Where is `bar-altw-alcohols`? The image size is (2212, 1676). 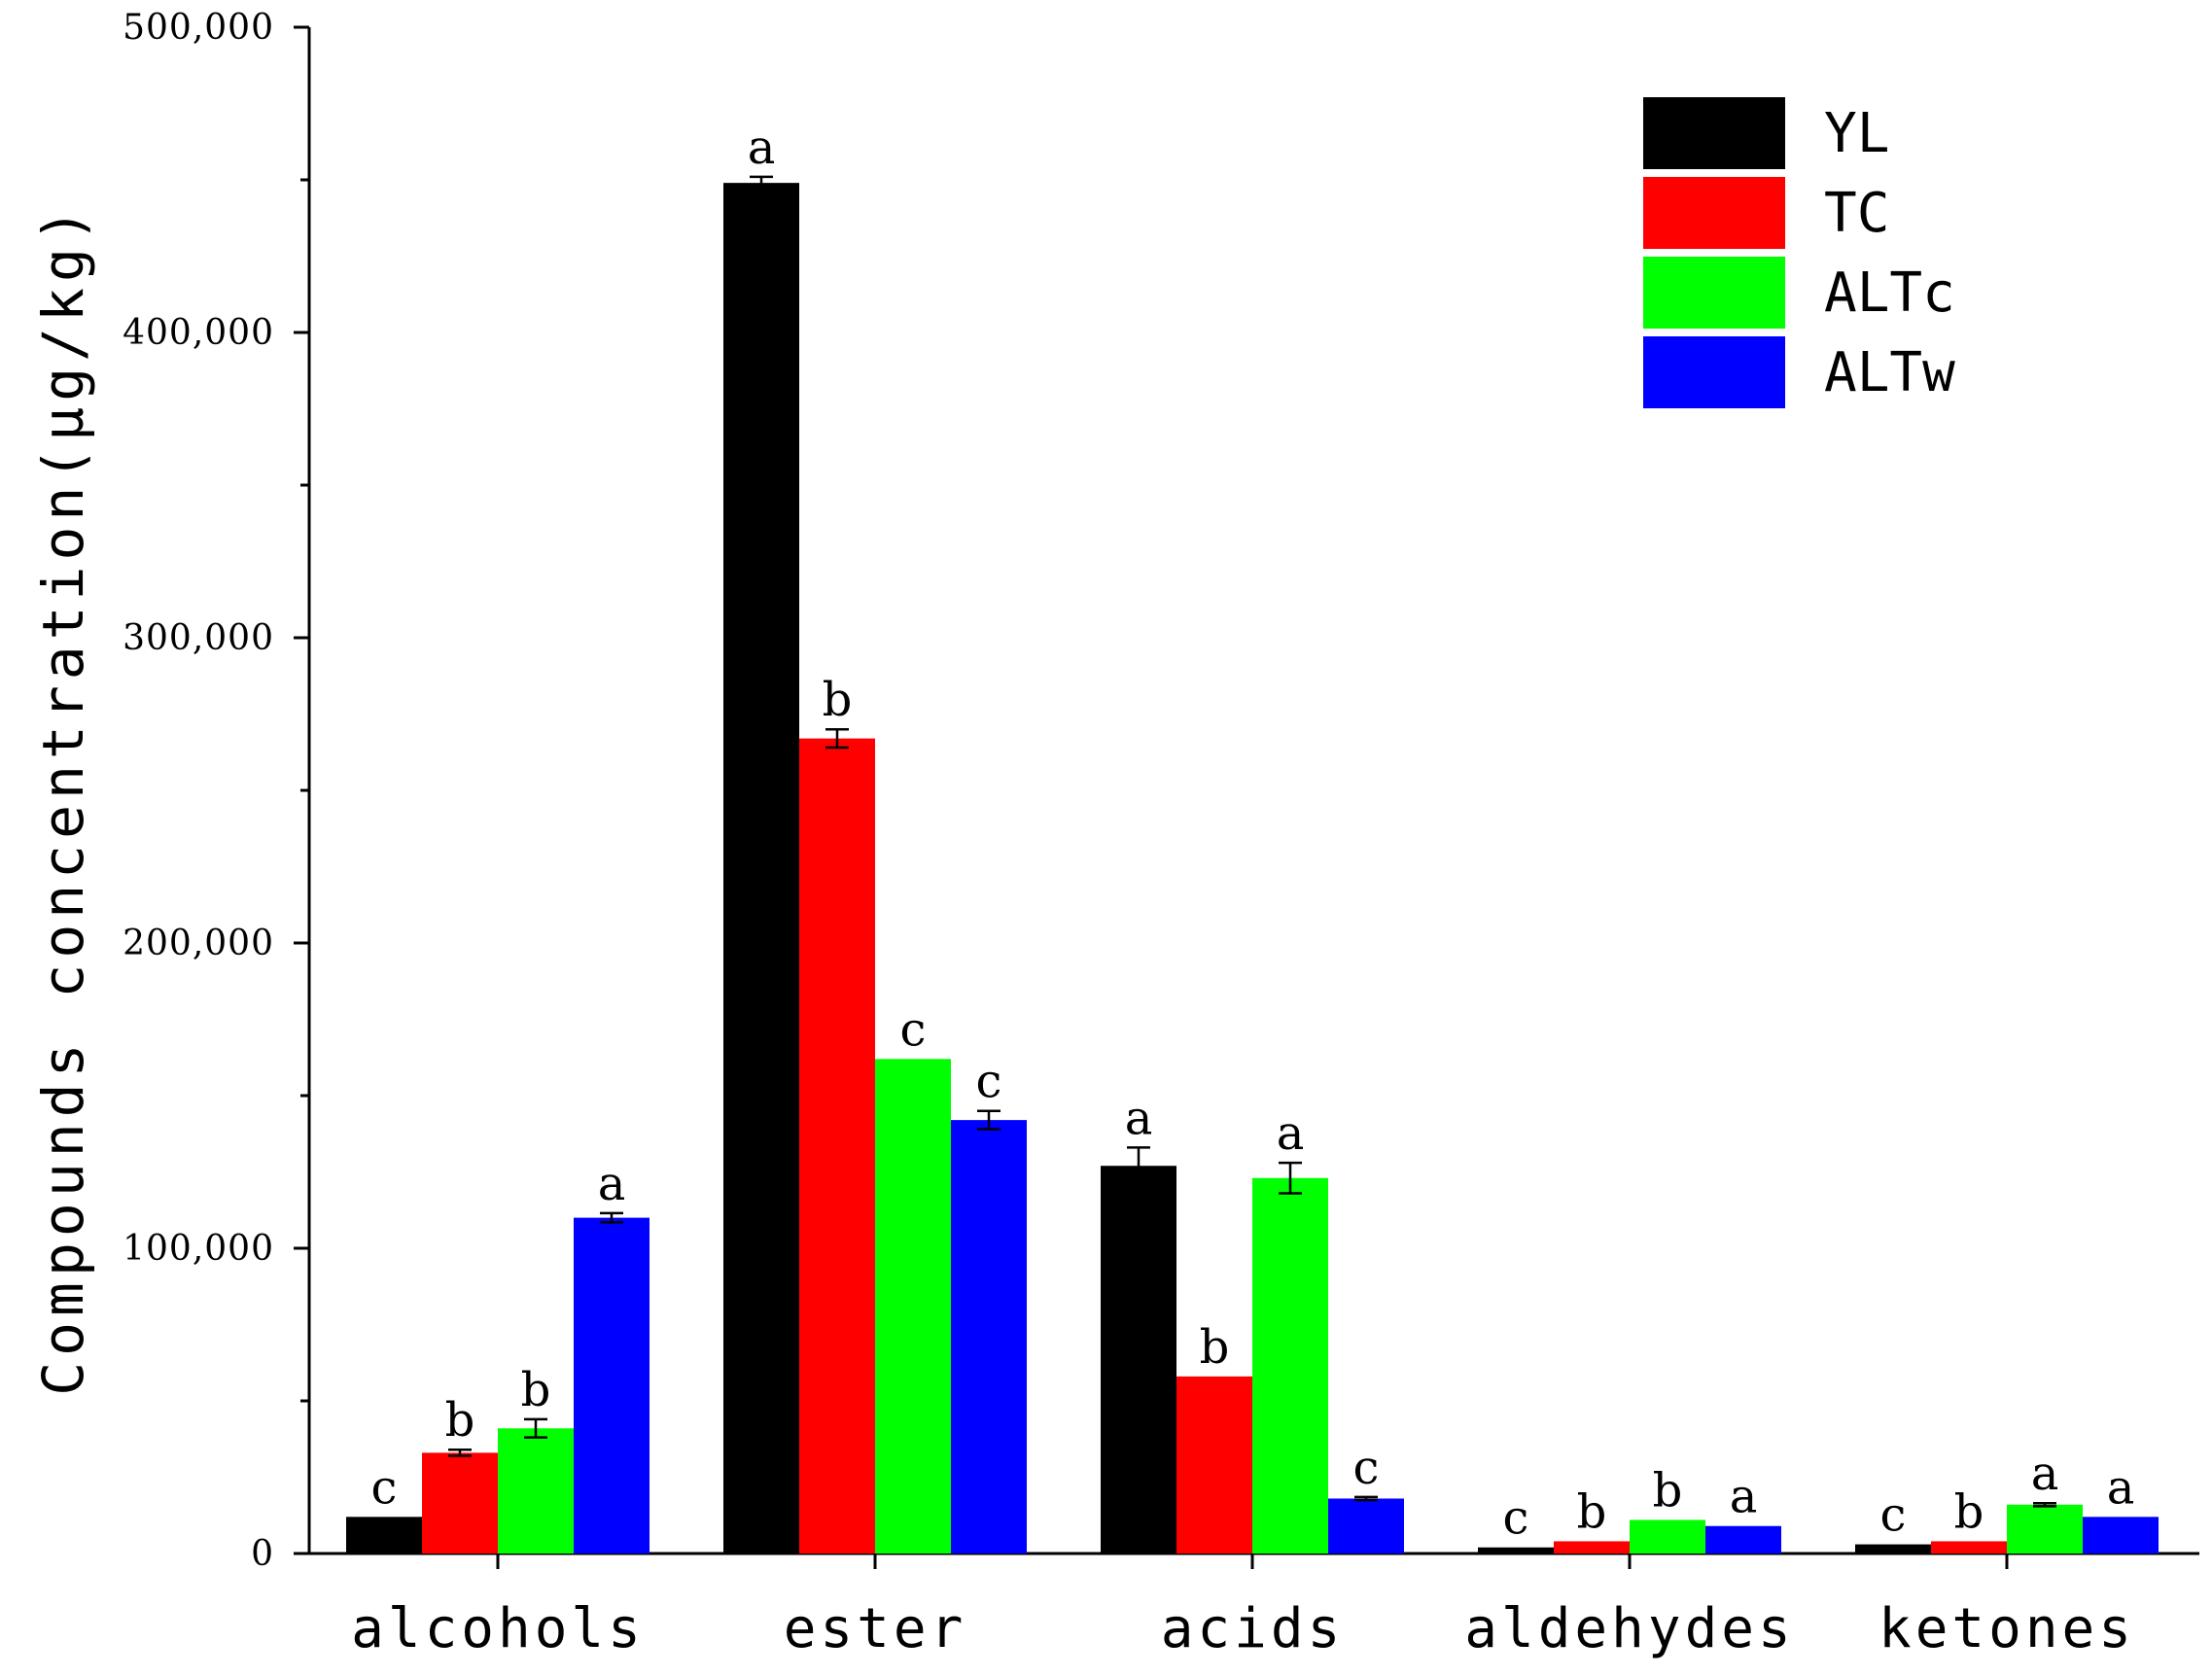 bar-altw-alcohols is located at coordinates (612, 1385).